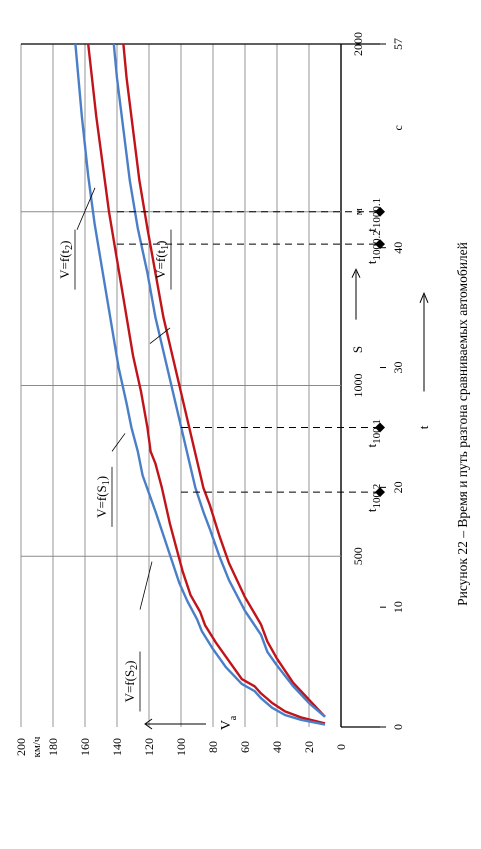 This screenshot has height=849, width=481. What do you see at coordinates (118, 442) in the screenshot?
I see `series-label-leader-vfs1` at bounding box center [118, 442].